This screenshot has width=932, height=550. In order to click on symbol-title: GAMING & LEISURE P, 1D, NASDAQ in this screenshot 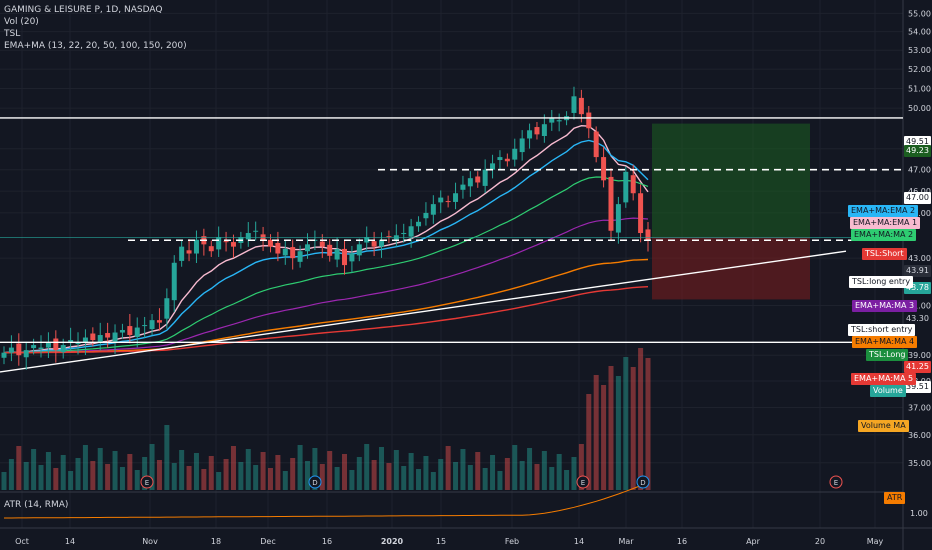, I will do `click(83, 10)`.